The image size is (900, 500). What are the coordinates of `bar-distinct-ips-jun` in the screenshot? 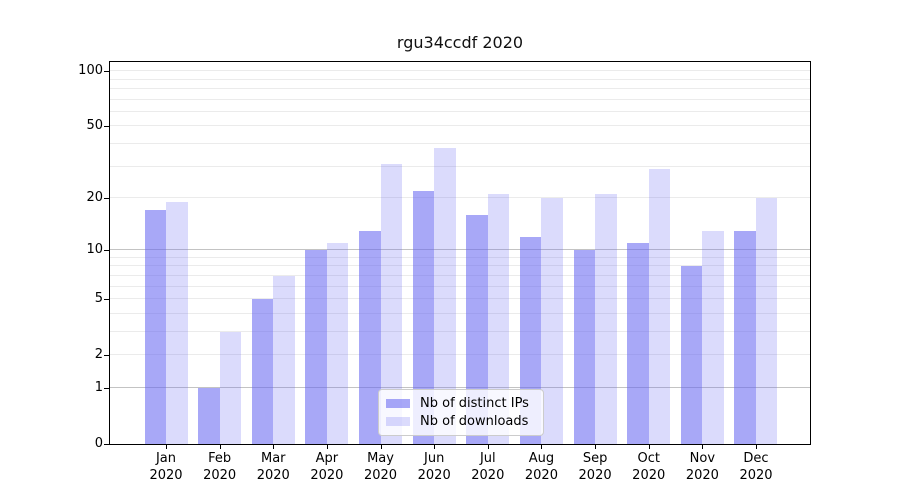 It's located at (423, 317).